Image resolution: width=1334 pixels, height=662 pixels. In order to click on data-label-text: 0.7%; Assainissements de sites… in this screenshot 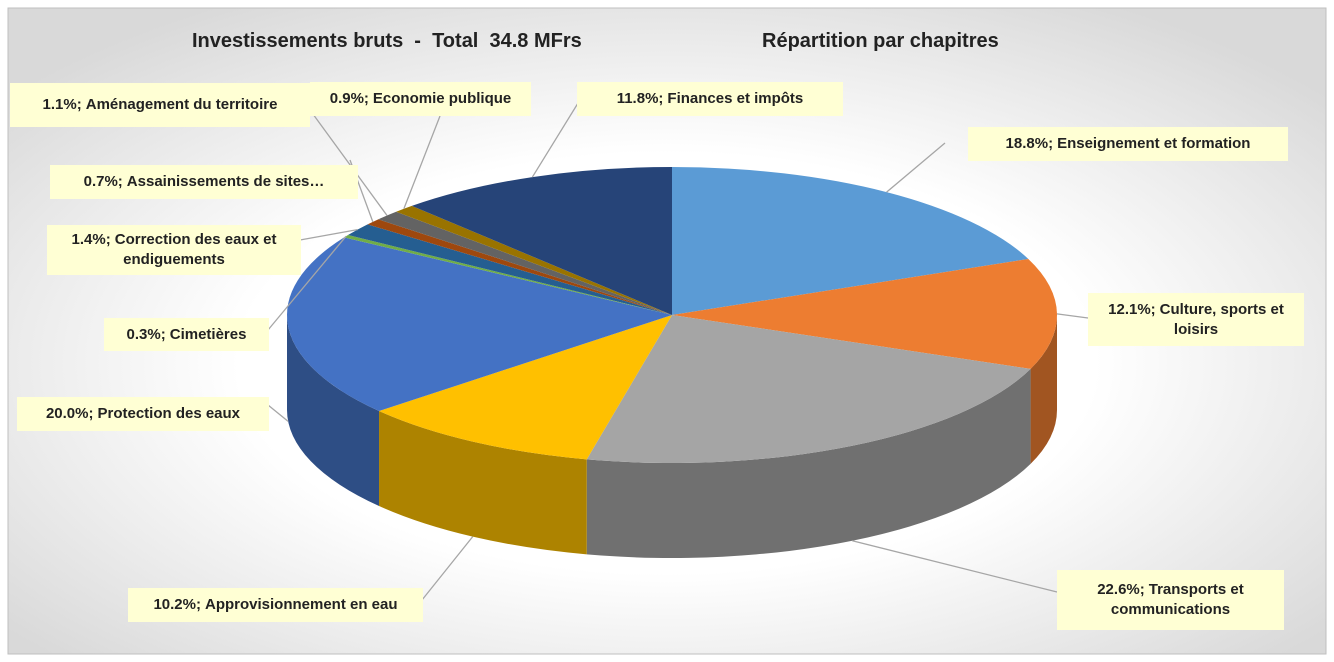, I will do `click(204, 182)`.